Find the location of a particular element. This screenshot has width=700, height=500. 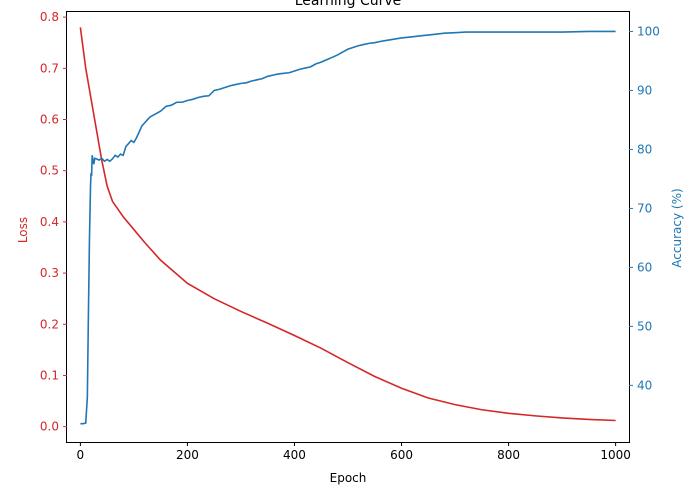

x-axis-label: Epoch is located at coordinates (348, 478).